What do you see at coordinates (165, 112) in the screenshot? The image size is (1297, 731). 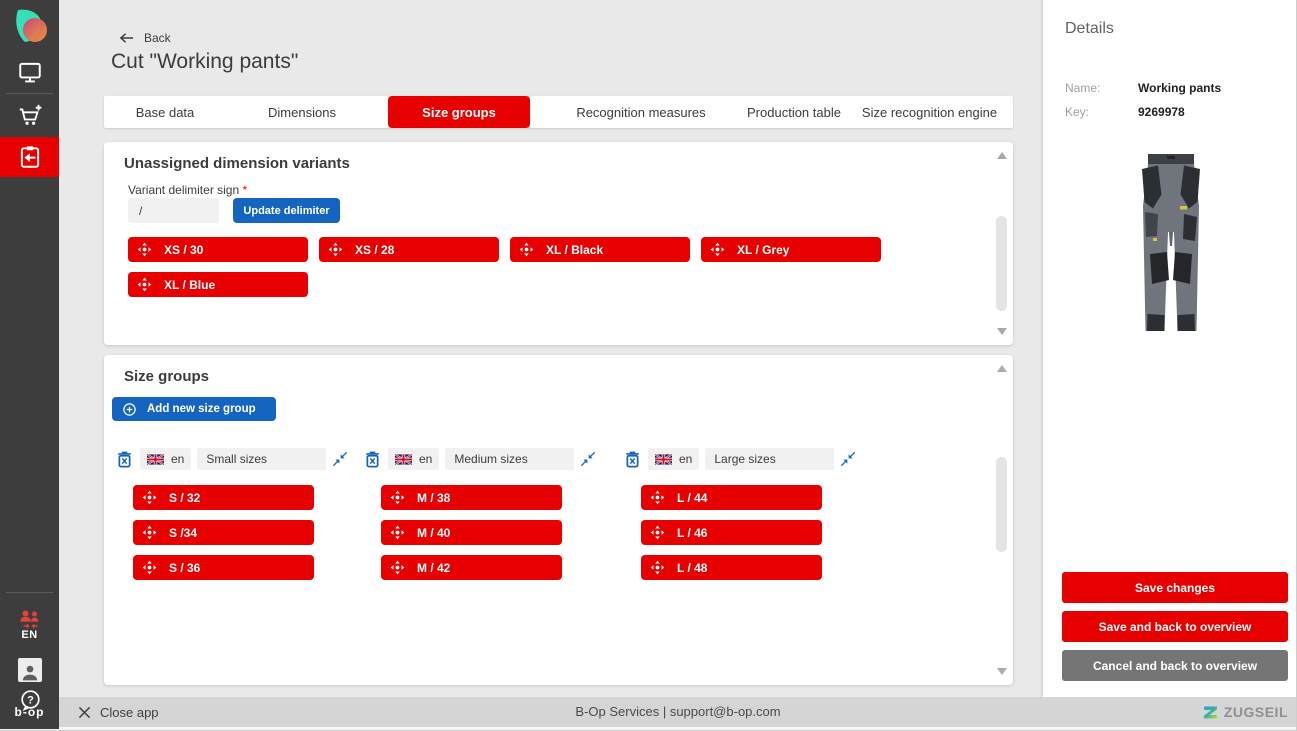 I see `tab-base-data: Base data` at bounding box center [165, 112].